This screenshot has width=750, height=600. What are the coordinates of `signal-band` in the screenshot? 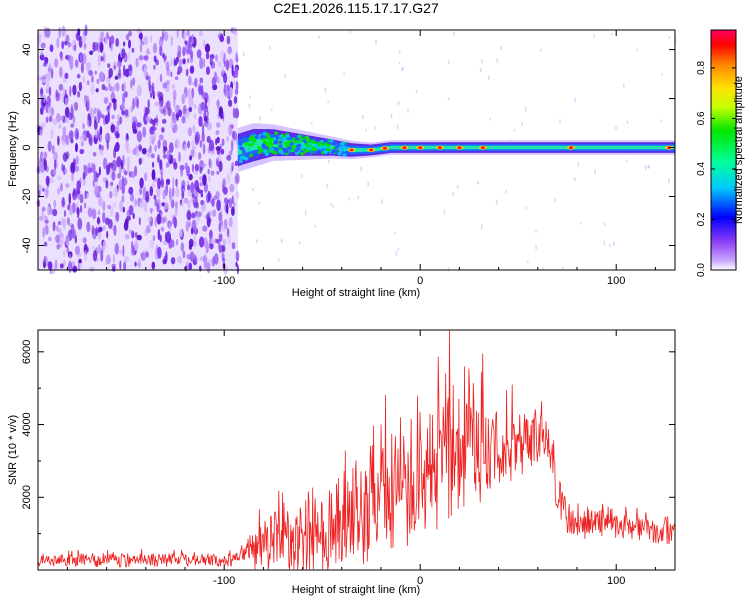 It's located at (456, 147).